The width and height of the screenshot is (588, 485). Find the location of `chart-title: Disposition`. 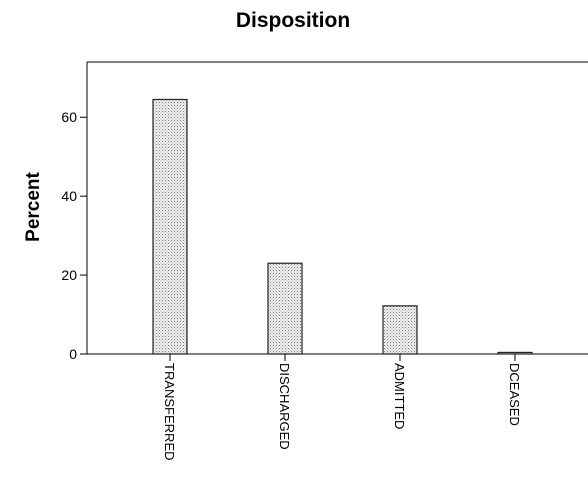

chart-title: Disposition is located at coordinates (293, 20).